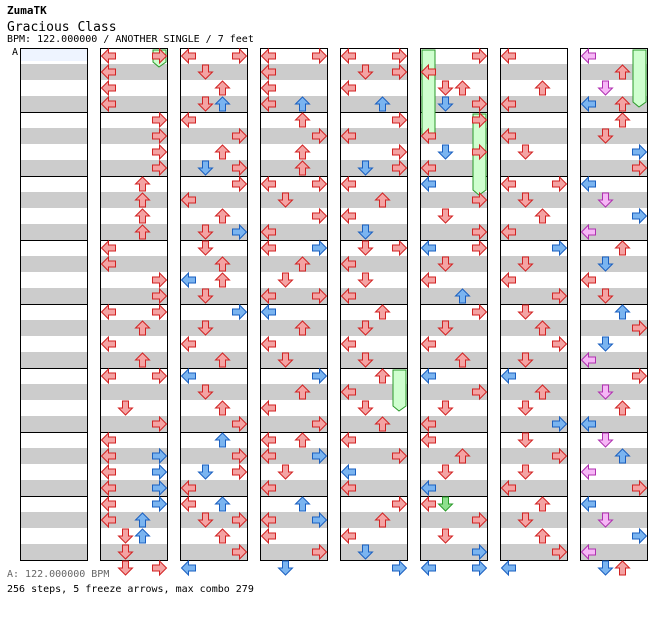 This screenshot has width=672, height=620. I want to click on segment-label: A, so click(15, 52).